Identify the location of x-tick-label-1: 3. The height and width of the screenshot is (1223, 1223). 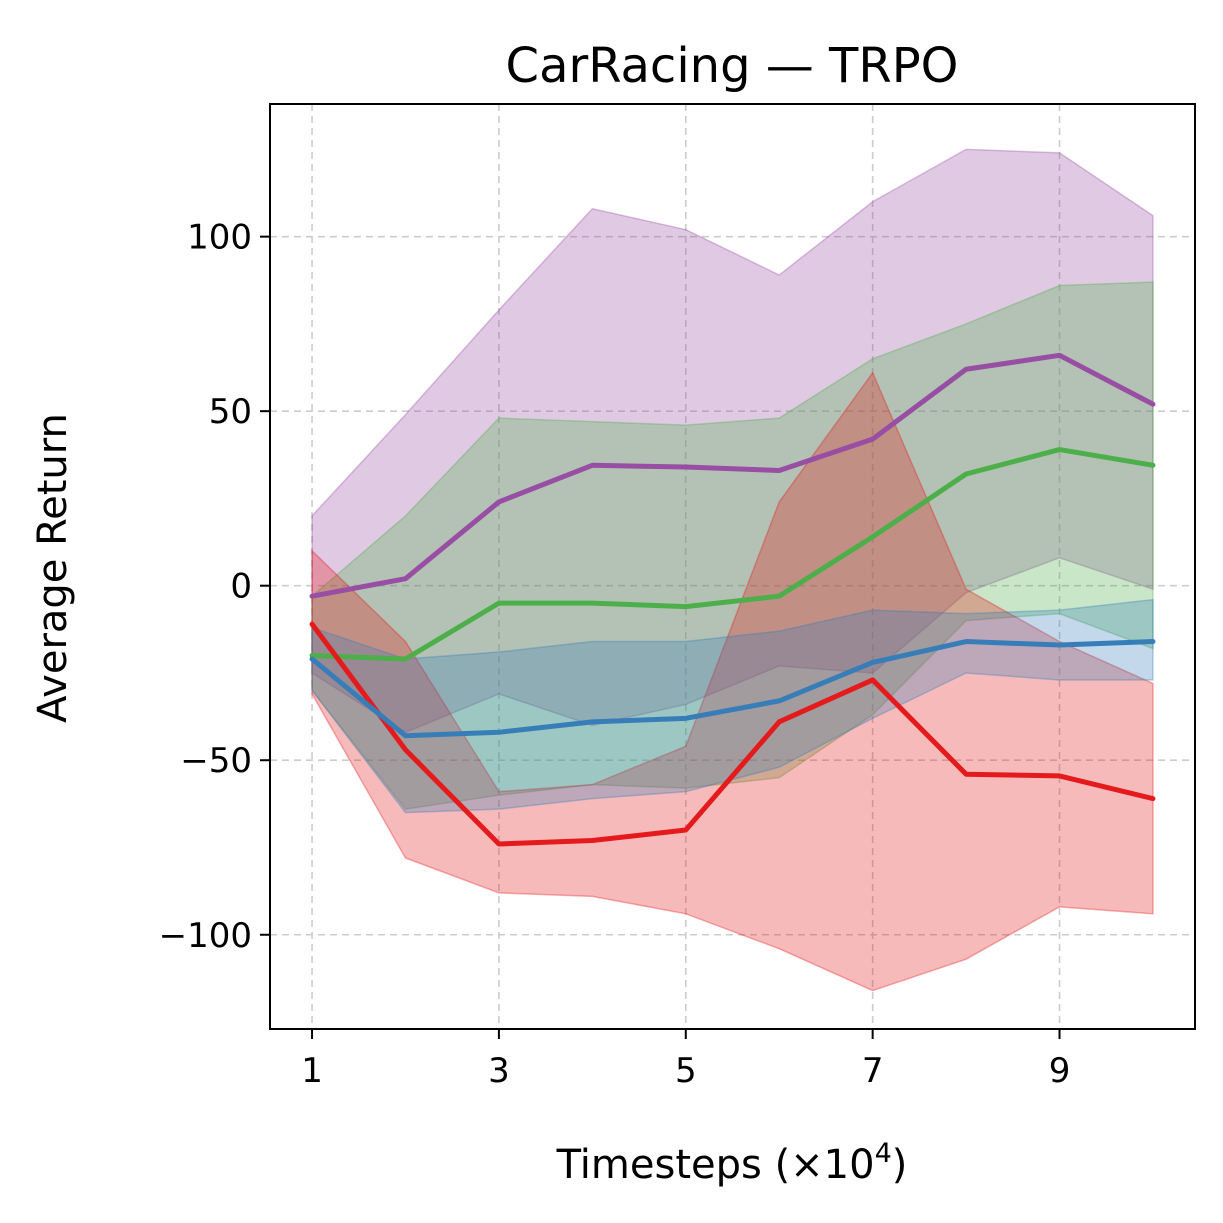
(499, 1071).